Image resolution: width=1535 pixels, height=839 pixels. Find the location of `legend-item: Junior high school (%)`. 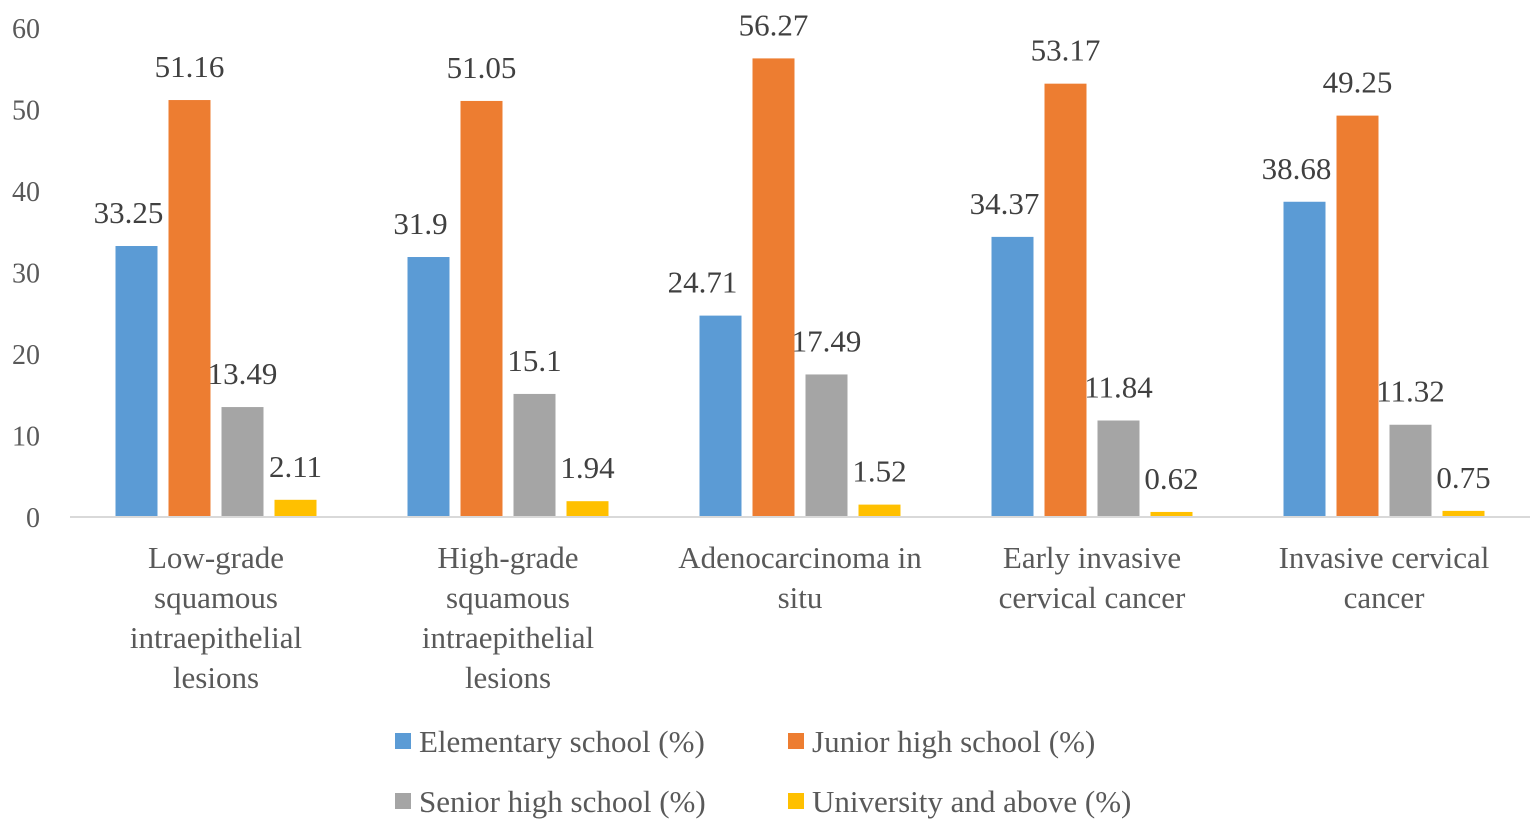

legend-item: Junior high school (%) is located at coordinates (941, 741).